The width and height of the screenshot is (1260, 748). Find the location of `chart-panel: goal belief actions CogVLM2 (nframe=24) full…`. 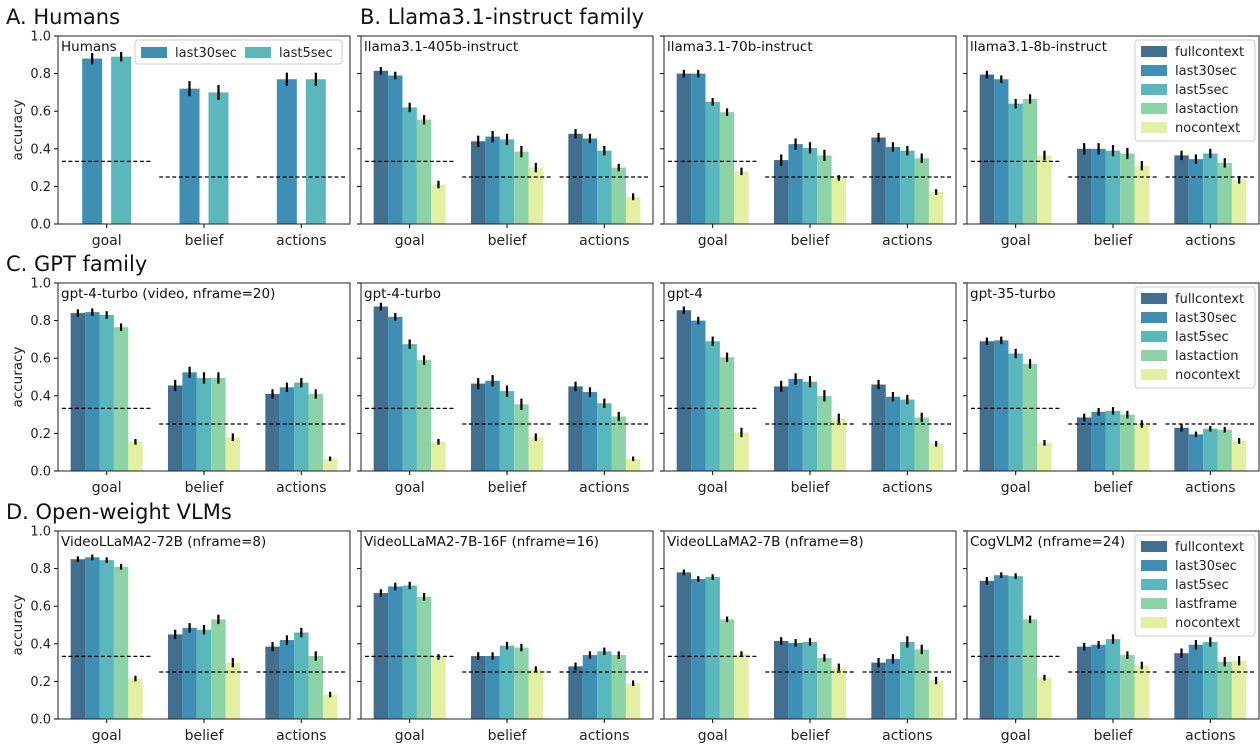

chart-panel: goal belief actions CogVLM2 (nframe=24) full… is located at coordinates (1111, 637).